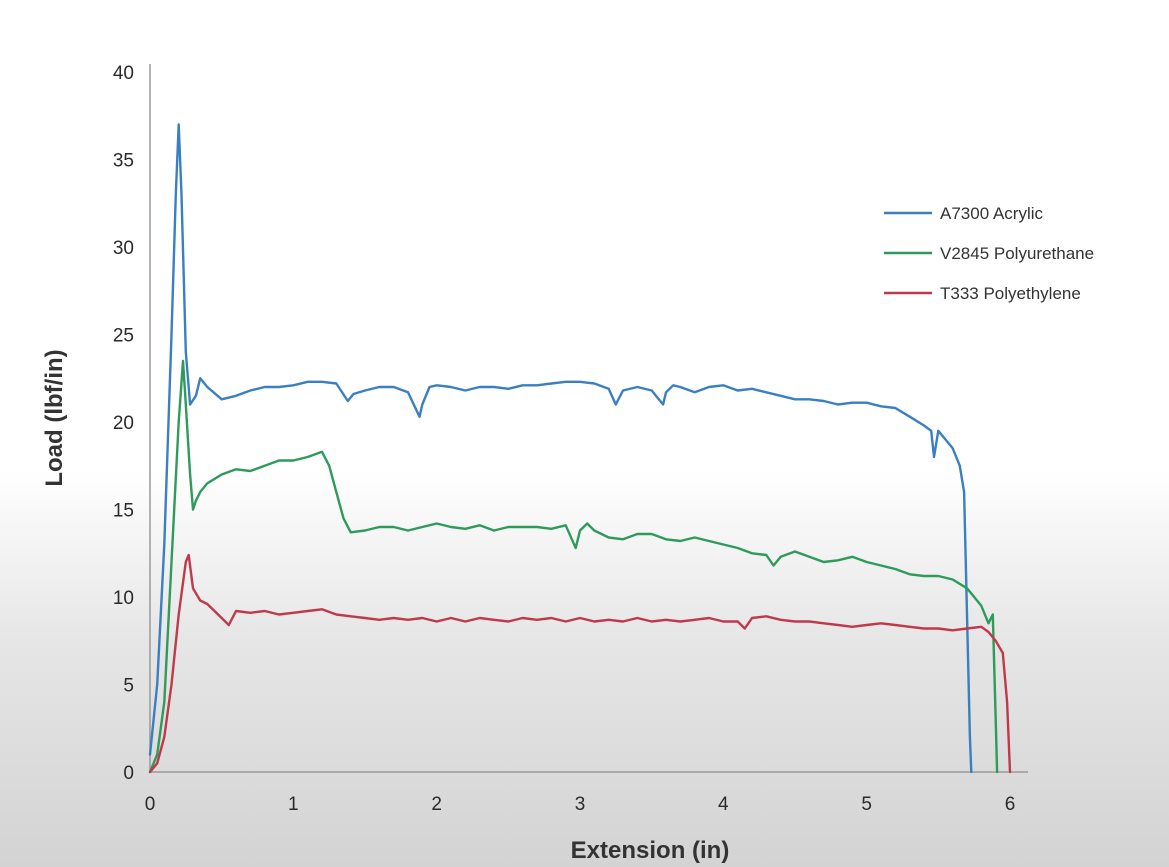 Image resolution: width=1169 pixels, height=867 pixels. I want to click on y-tick-label: 40, so click(123, 73).